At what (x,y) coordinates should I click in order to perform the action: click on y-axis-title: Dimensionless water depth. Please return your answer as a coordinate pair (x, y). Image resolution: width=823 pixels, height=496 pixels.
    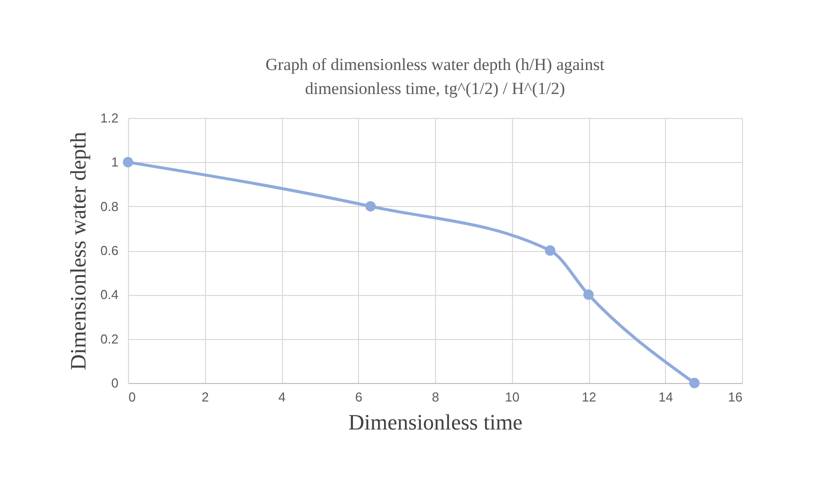
    Looking at the image, I should click on (77, 251).